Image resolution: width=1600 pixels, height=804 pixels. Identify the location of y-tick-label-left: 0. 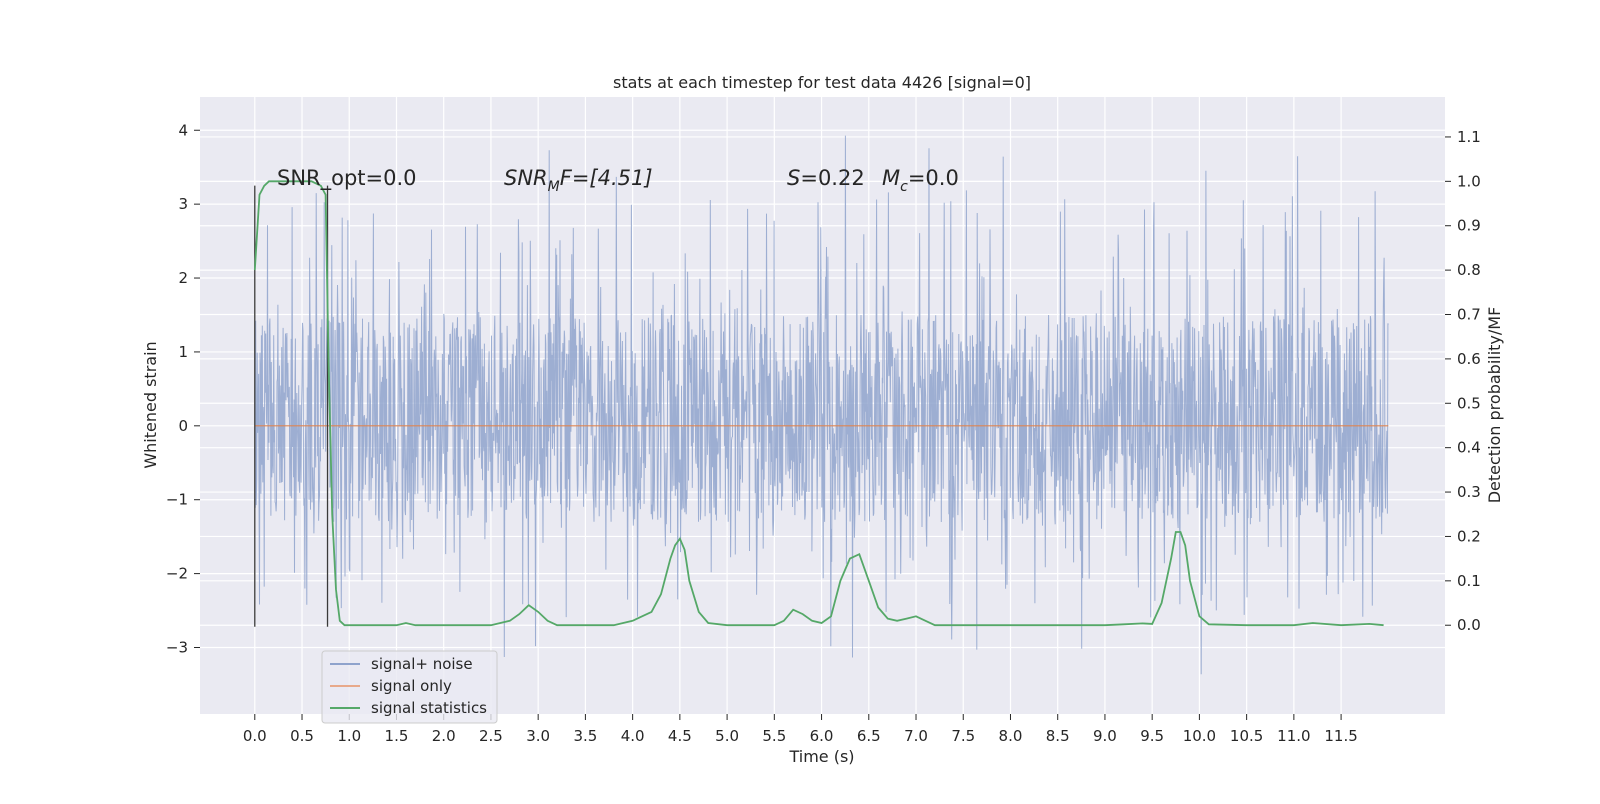
(183, 426).